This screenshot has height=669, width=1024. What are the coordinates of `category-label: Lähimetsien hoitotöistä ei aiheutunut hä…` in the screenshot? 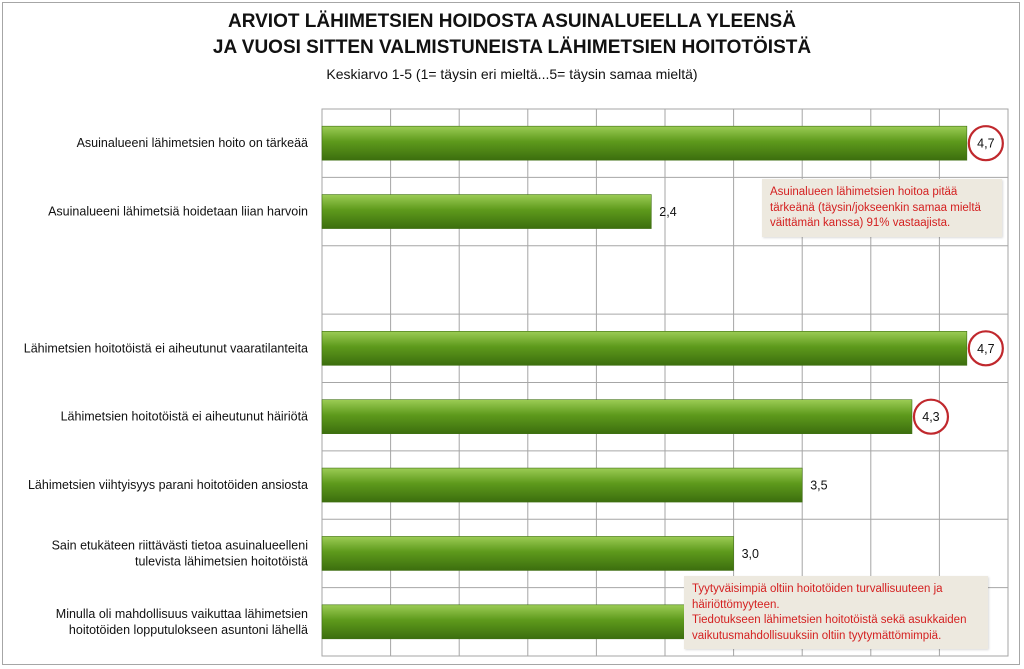 It's located at (184, 417).